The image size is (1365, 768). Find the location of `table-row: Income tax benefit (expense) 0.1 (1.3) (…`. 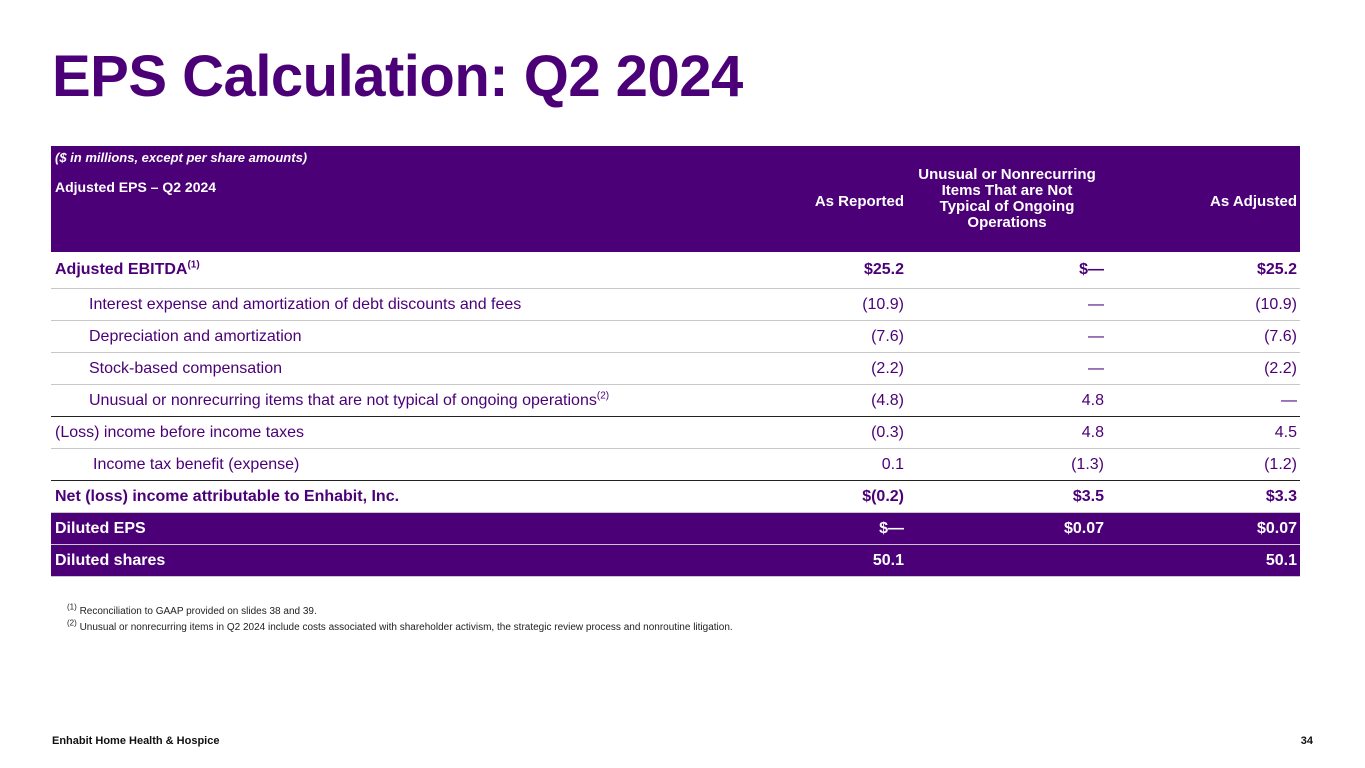

table-row: Income tax benefit (expense) 0.1 (1.3) (… is located at coordinates (675, 464).